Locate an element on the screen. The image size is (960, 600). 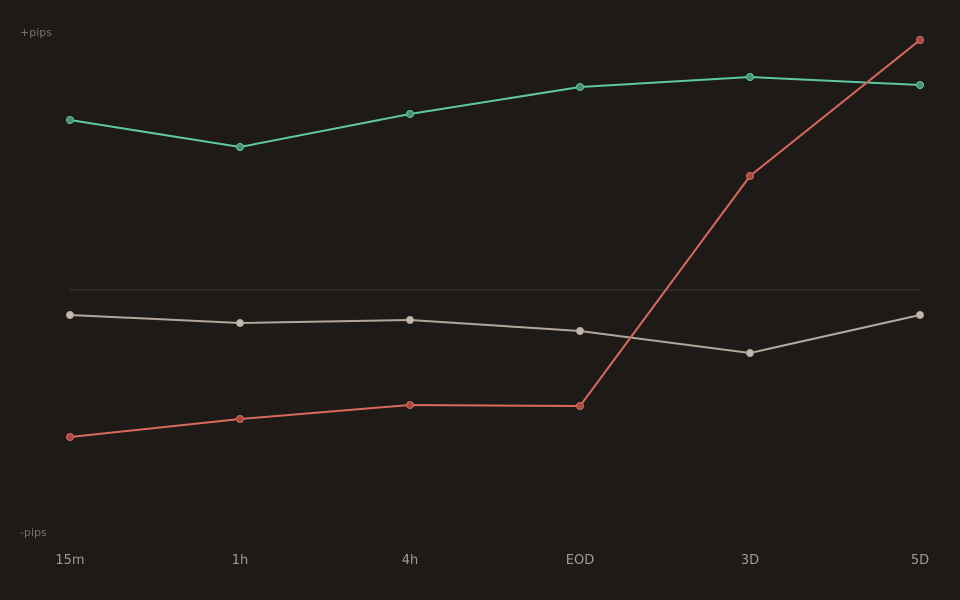
y-tick-label: +pips is located at coordinates (36, 32).